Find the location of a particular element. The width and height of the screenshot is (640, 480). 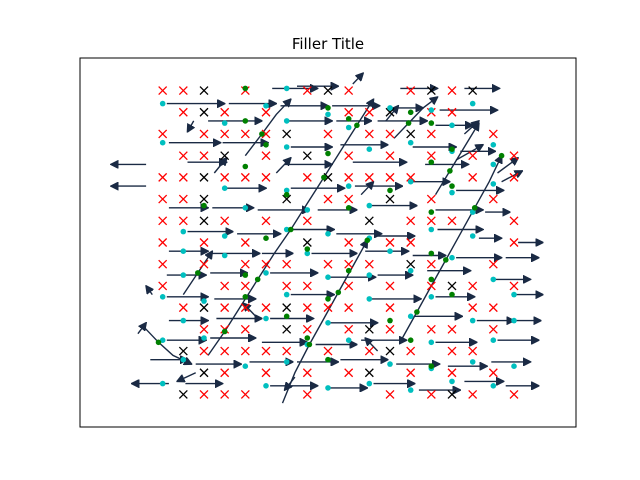

trajectory-path is located at coordinates (415, 118).